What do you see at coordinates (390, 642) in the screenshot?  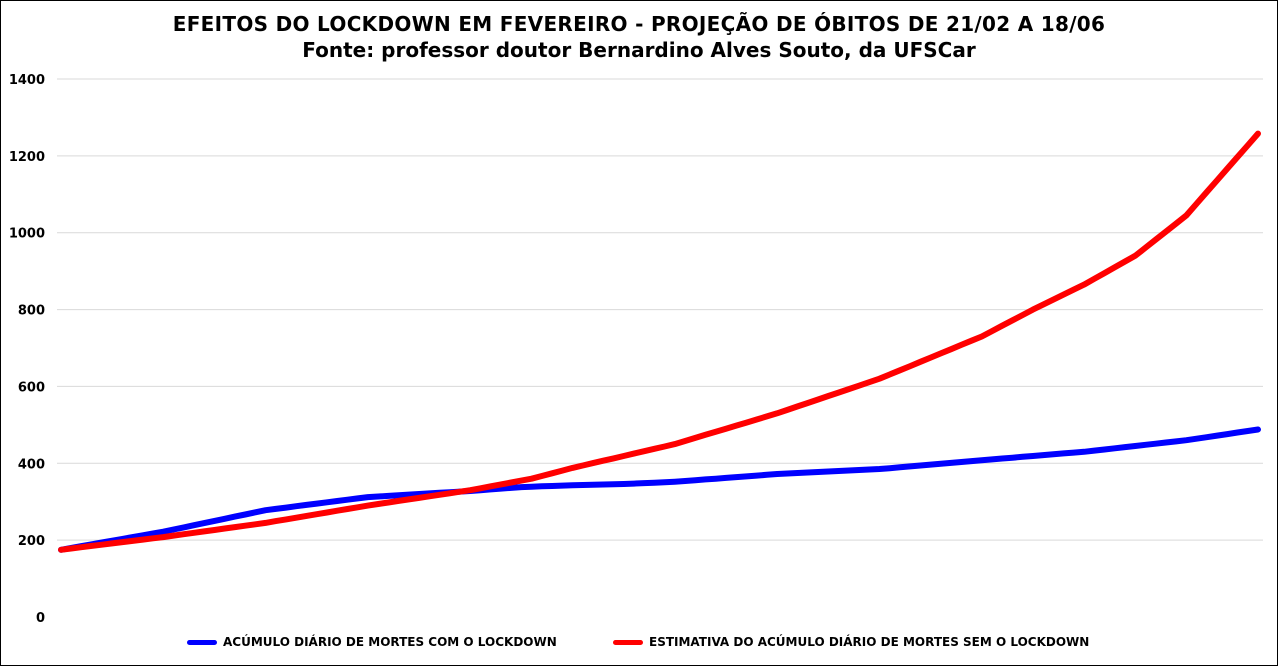 I see `legend-label-with-lockdown: ACÚMULO DIÁRIO DE MORTES COM O LOCKDOWN` at bounding box center [390, 642].